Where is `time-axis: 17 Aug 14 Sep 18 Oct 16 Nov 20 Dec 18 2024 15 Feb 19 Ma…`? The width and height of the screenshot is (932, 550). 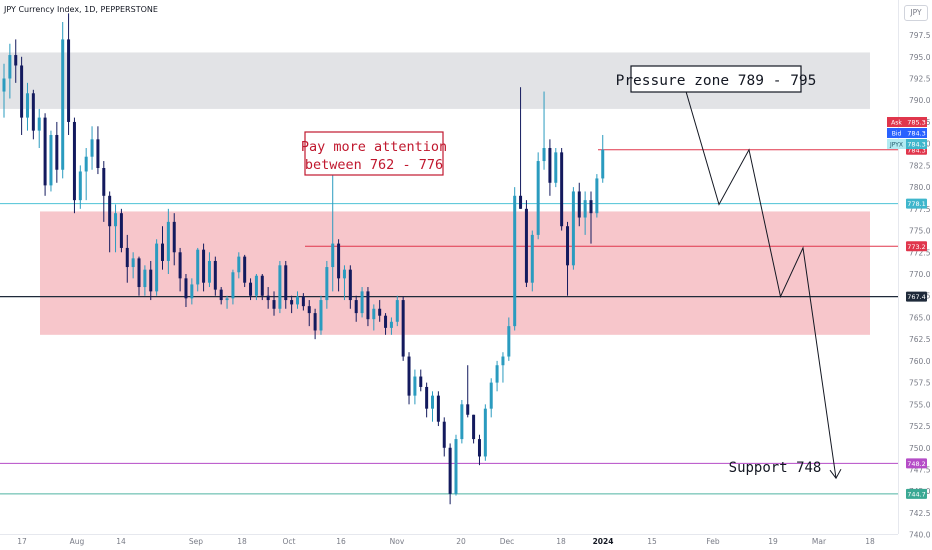 time-axis: 17 Aug 14 Sep 18 Oct 16 Nov 20 Dec 18 2024 15 Feb 19 Ma… is located at coordinates (449, 540).